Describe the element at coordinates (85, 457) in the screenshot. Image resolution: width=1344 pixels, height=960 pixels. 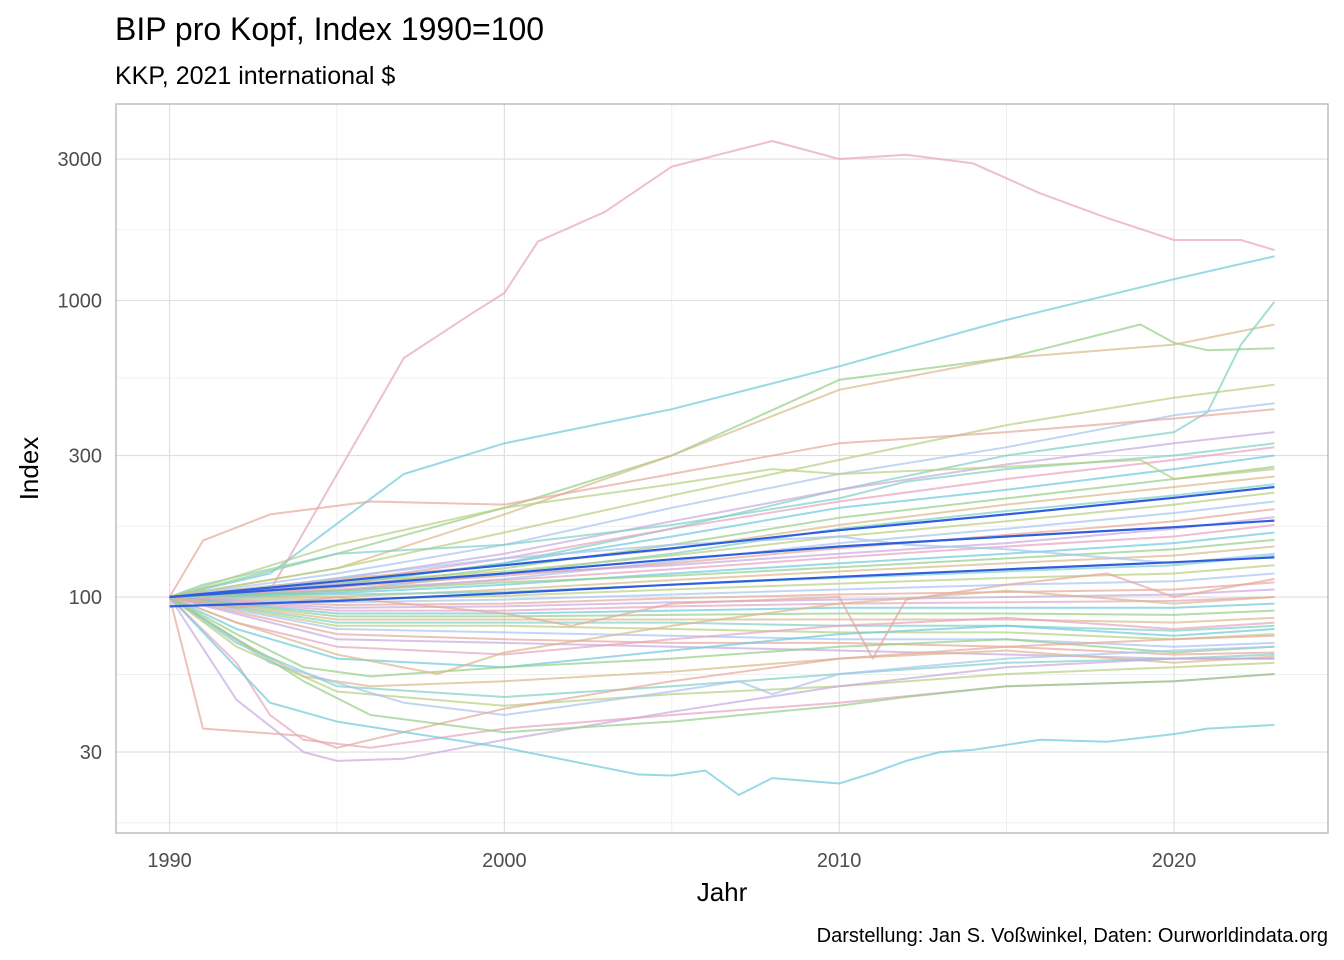
I see `y-tick-label: 300` at that location.